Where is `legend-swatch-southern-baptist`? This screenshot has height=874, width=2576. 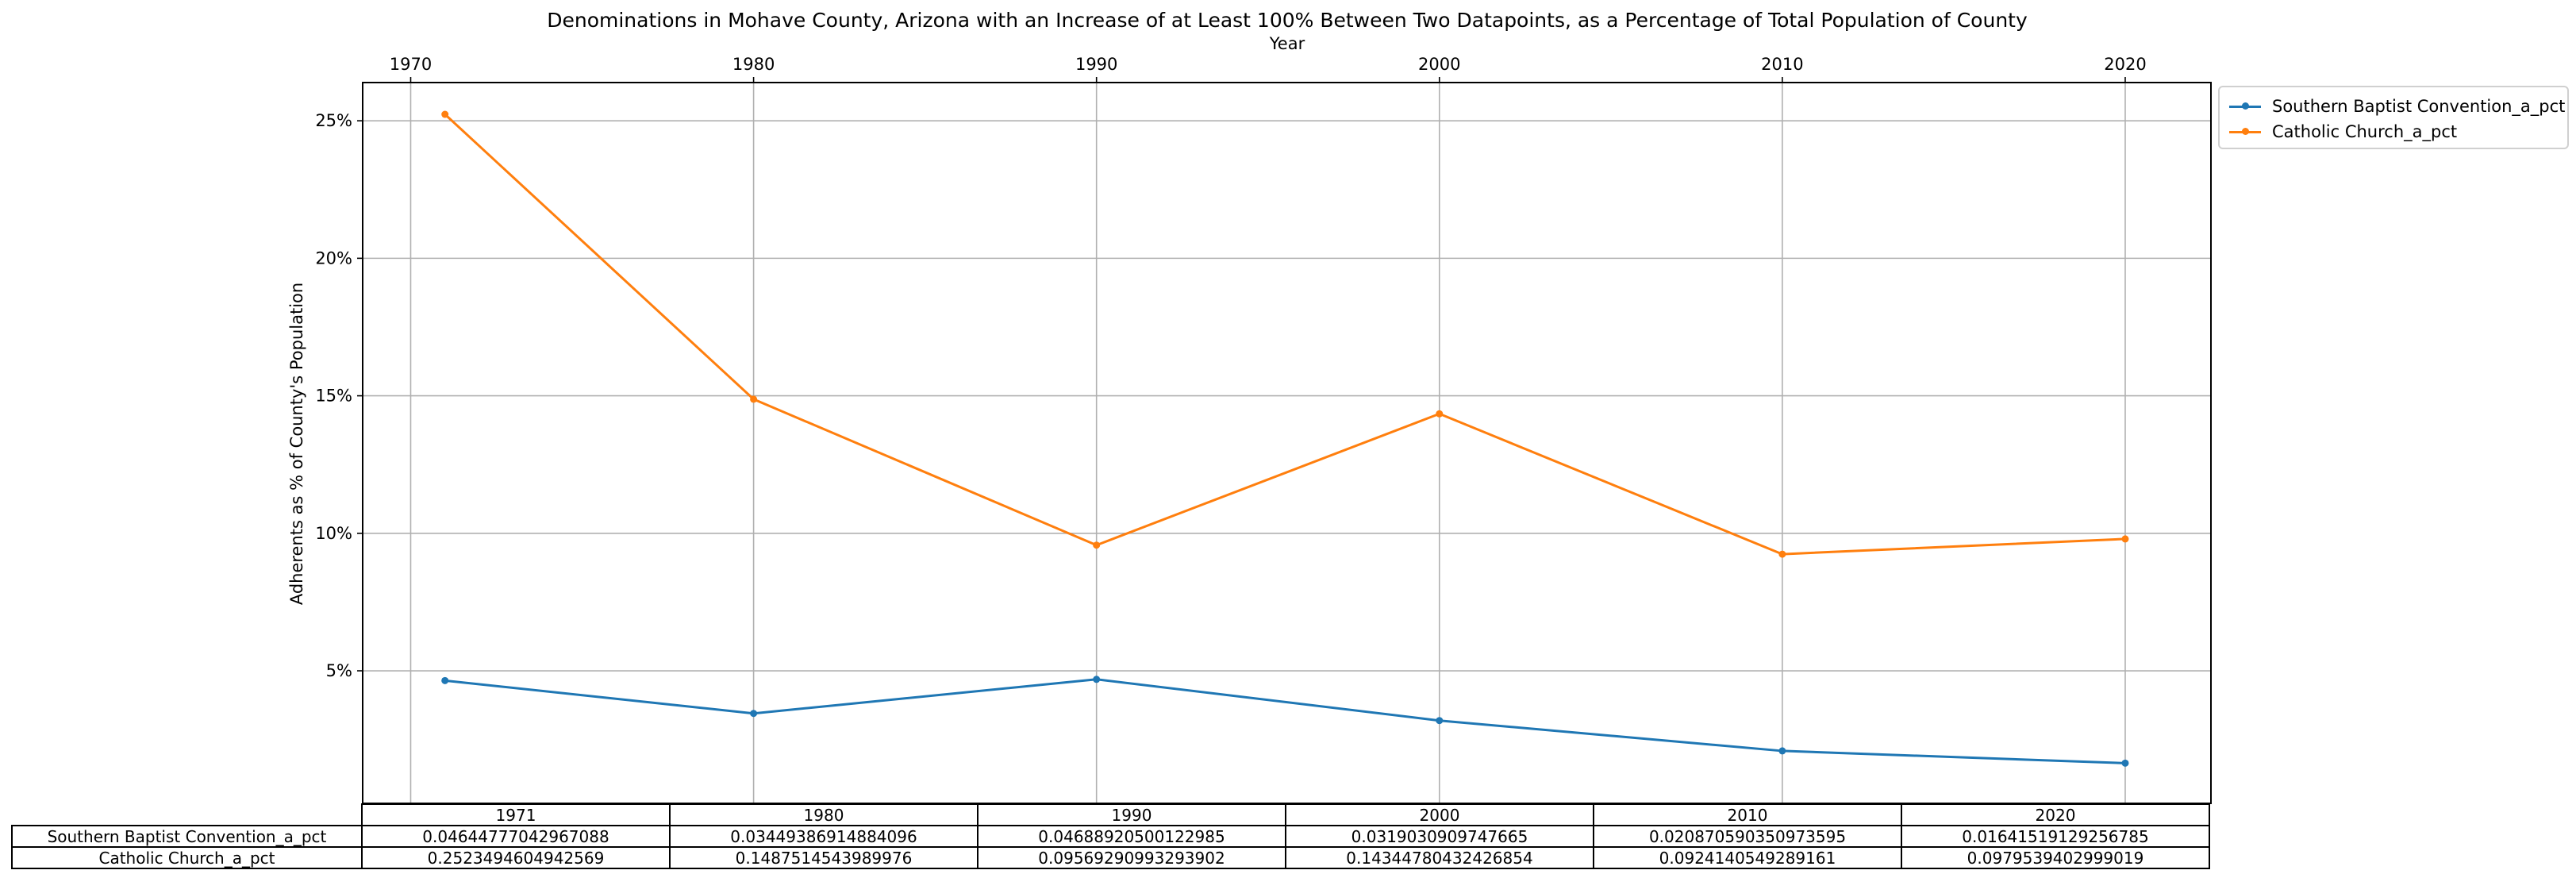
legend-swatch-southern-baptist is located at coordinates (2245, 106).